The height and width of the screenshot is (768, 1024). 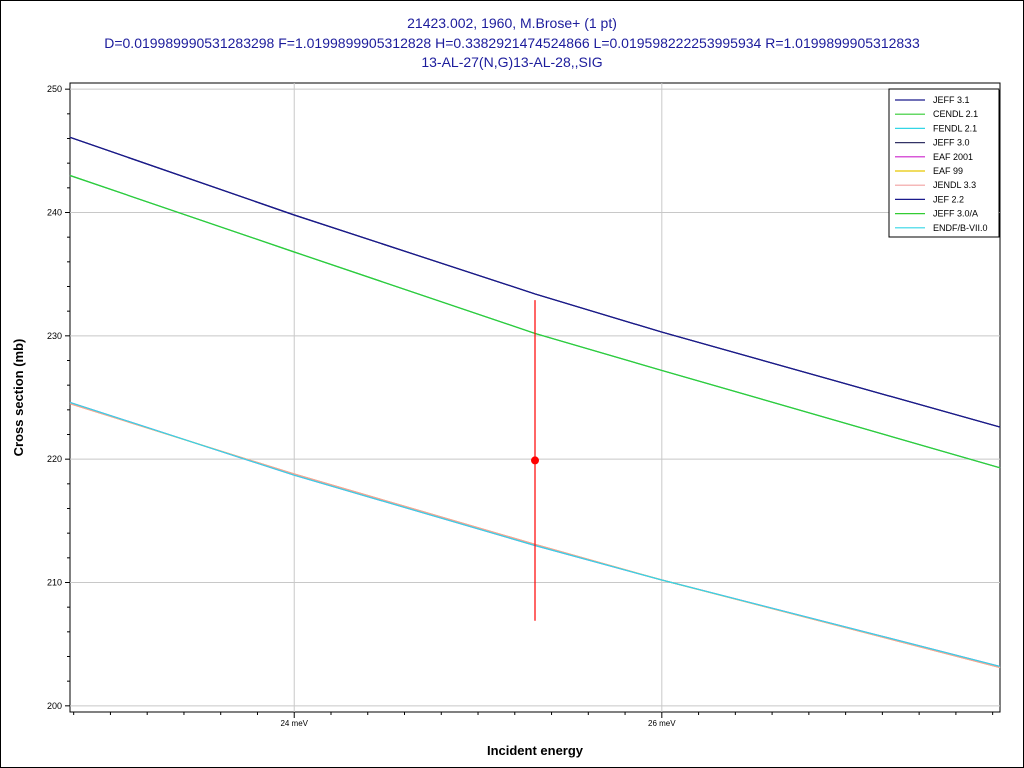 What do you see at coordinates (948, 199) in the screenshot?
I see `legend-label-7: JEF 2.2` at bounding box center [948, 199].